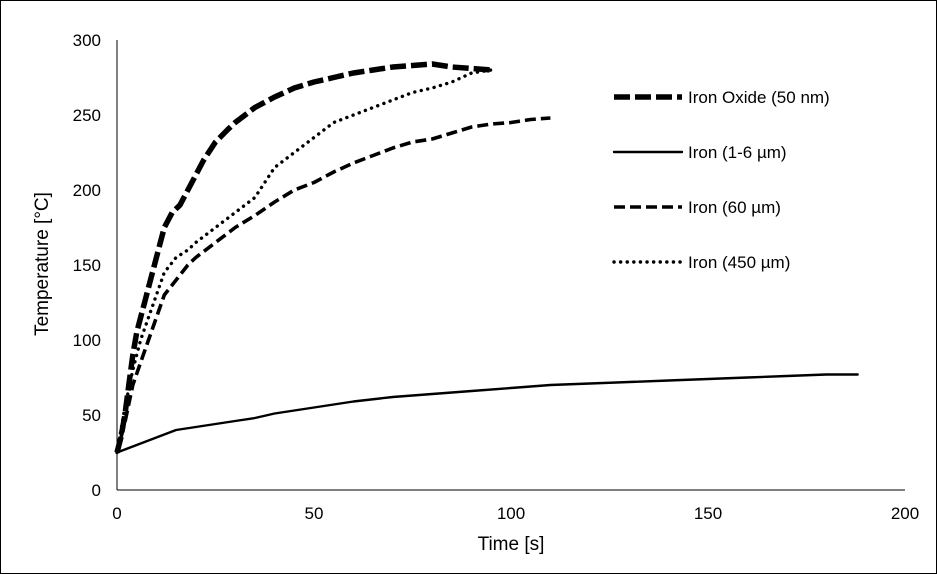 The width and height of the screenshot is (937, 574). I want to click on x-axis-ticks: 0 50 100 150 200, so click(515, 513).